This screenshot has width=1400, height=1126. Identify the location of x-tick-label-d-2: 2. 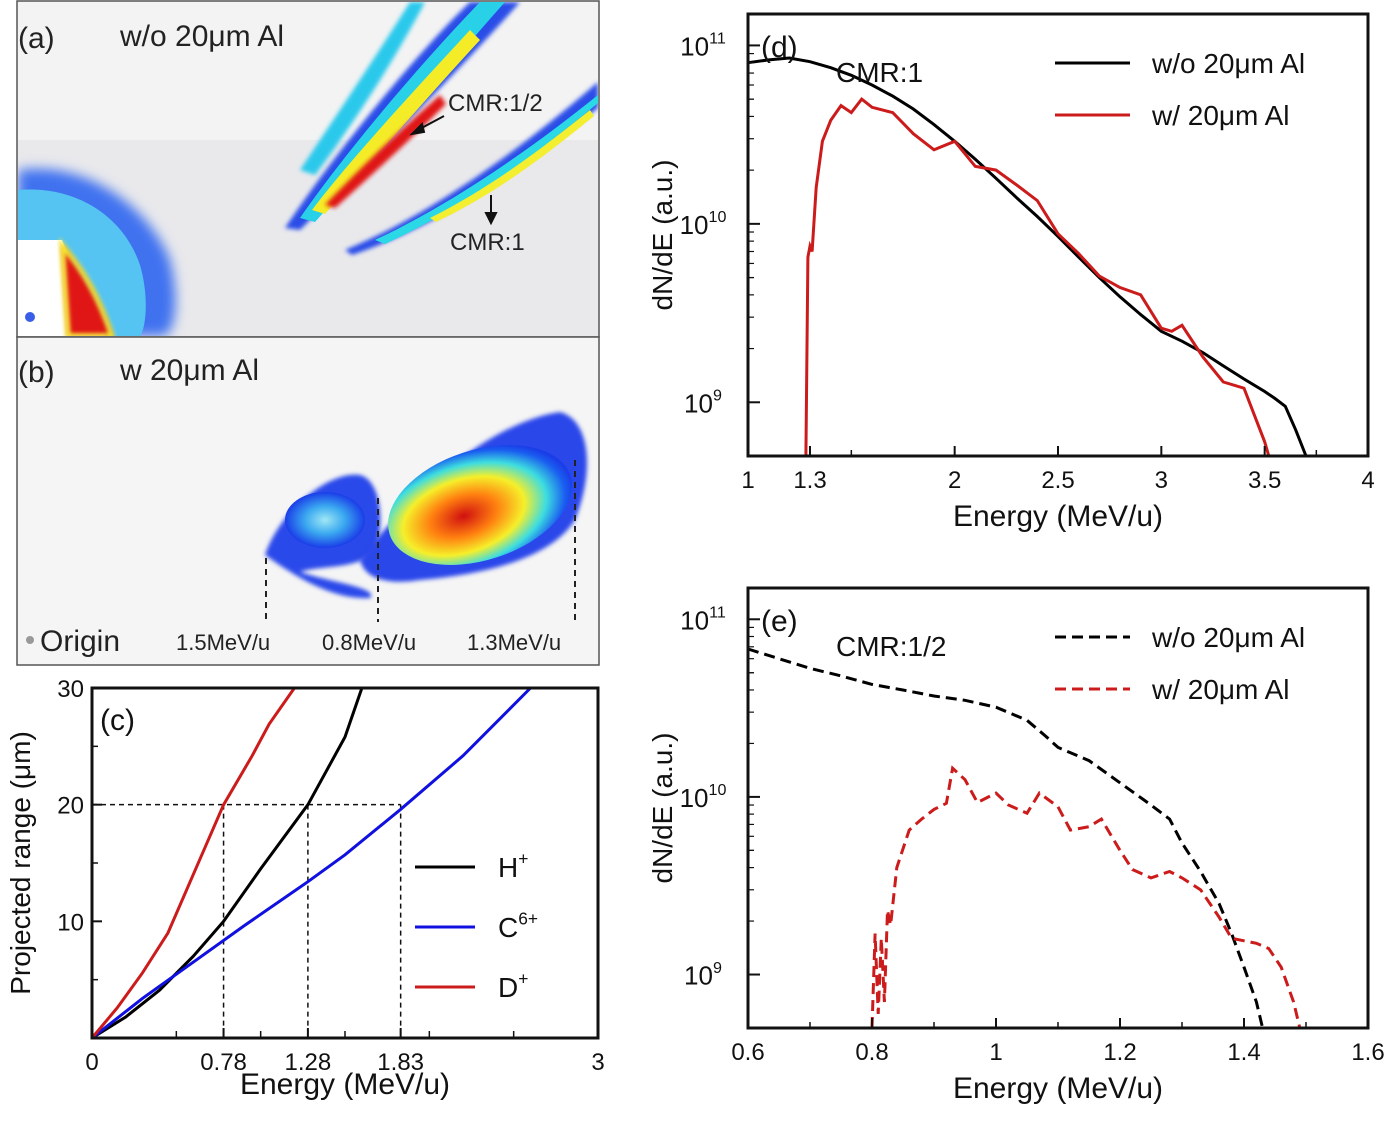
(954, 480).